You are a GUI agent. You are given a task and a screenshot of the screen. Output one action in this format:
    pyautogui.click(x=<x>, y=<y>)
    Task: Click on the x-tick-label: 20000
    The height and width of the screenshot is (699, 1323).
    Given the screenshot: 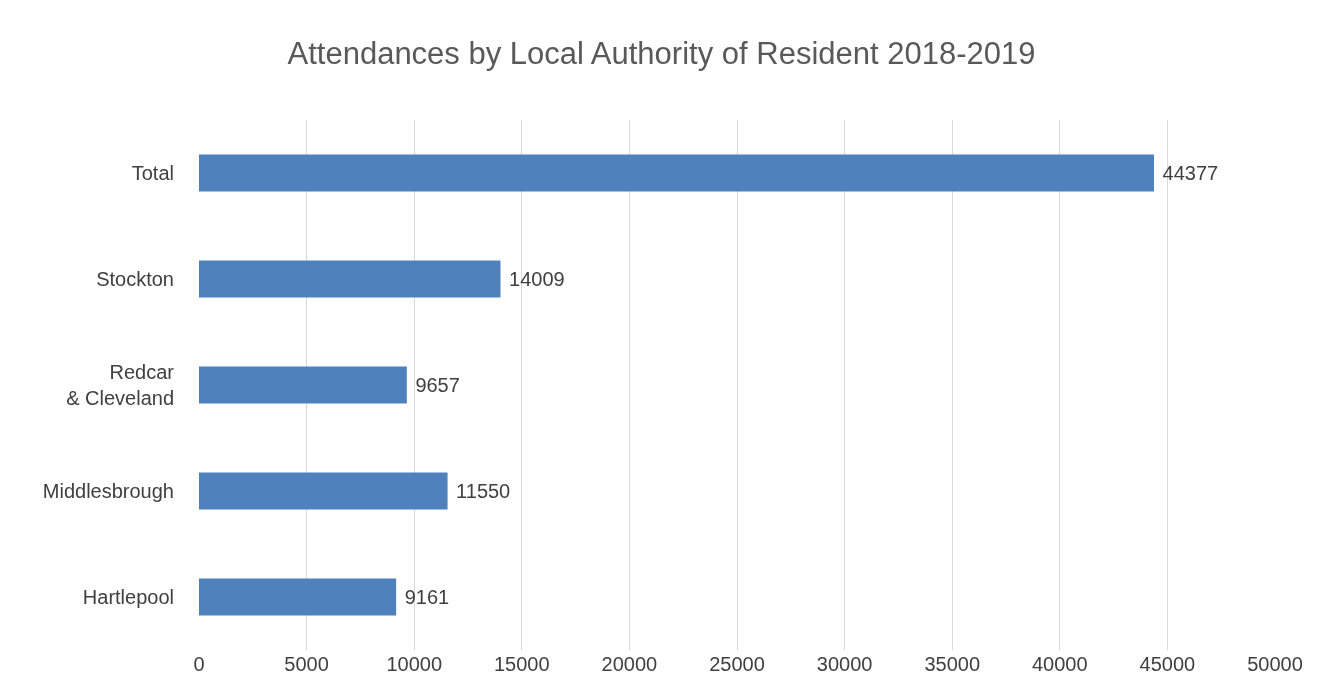 What is the action you would take?
    pyautogui.click(x=629, y=664)
    